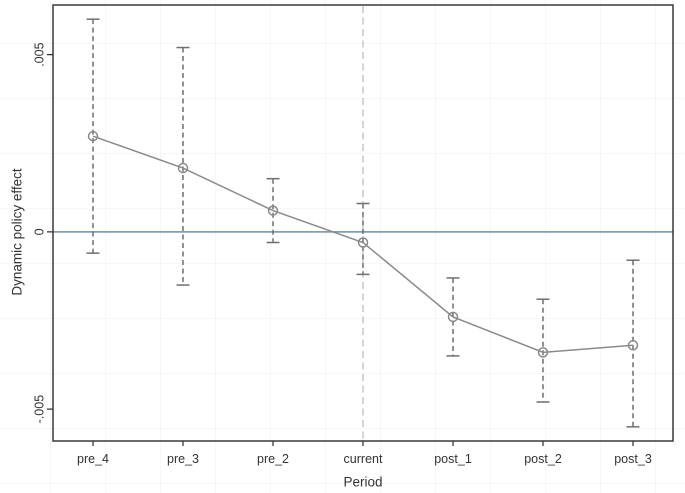 The width and height of the screenshot is (685, 493). Describe the element at coordinates (39, 54) in the screenshot. I see `y-tick-label: .005` at that location.